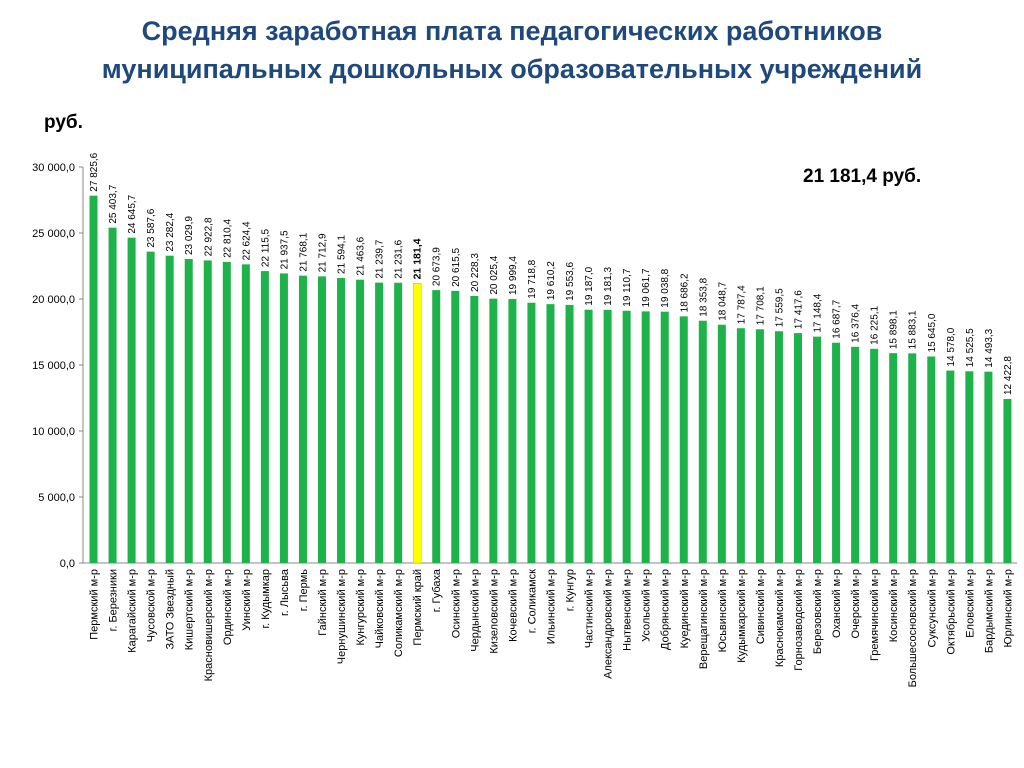 The height and width of the screenshot is (768, 1024). I want to click on category-label: Юсьвинский м-р, so click(723, 610).